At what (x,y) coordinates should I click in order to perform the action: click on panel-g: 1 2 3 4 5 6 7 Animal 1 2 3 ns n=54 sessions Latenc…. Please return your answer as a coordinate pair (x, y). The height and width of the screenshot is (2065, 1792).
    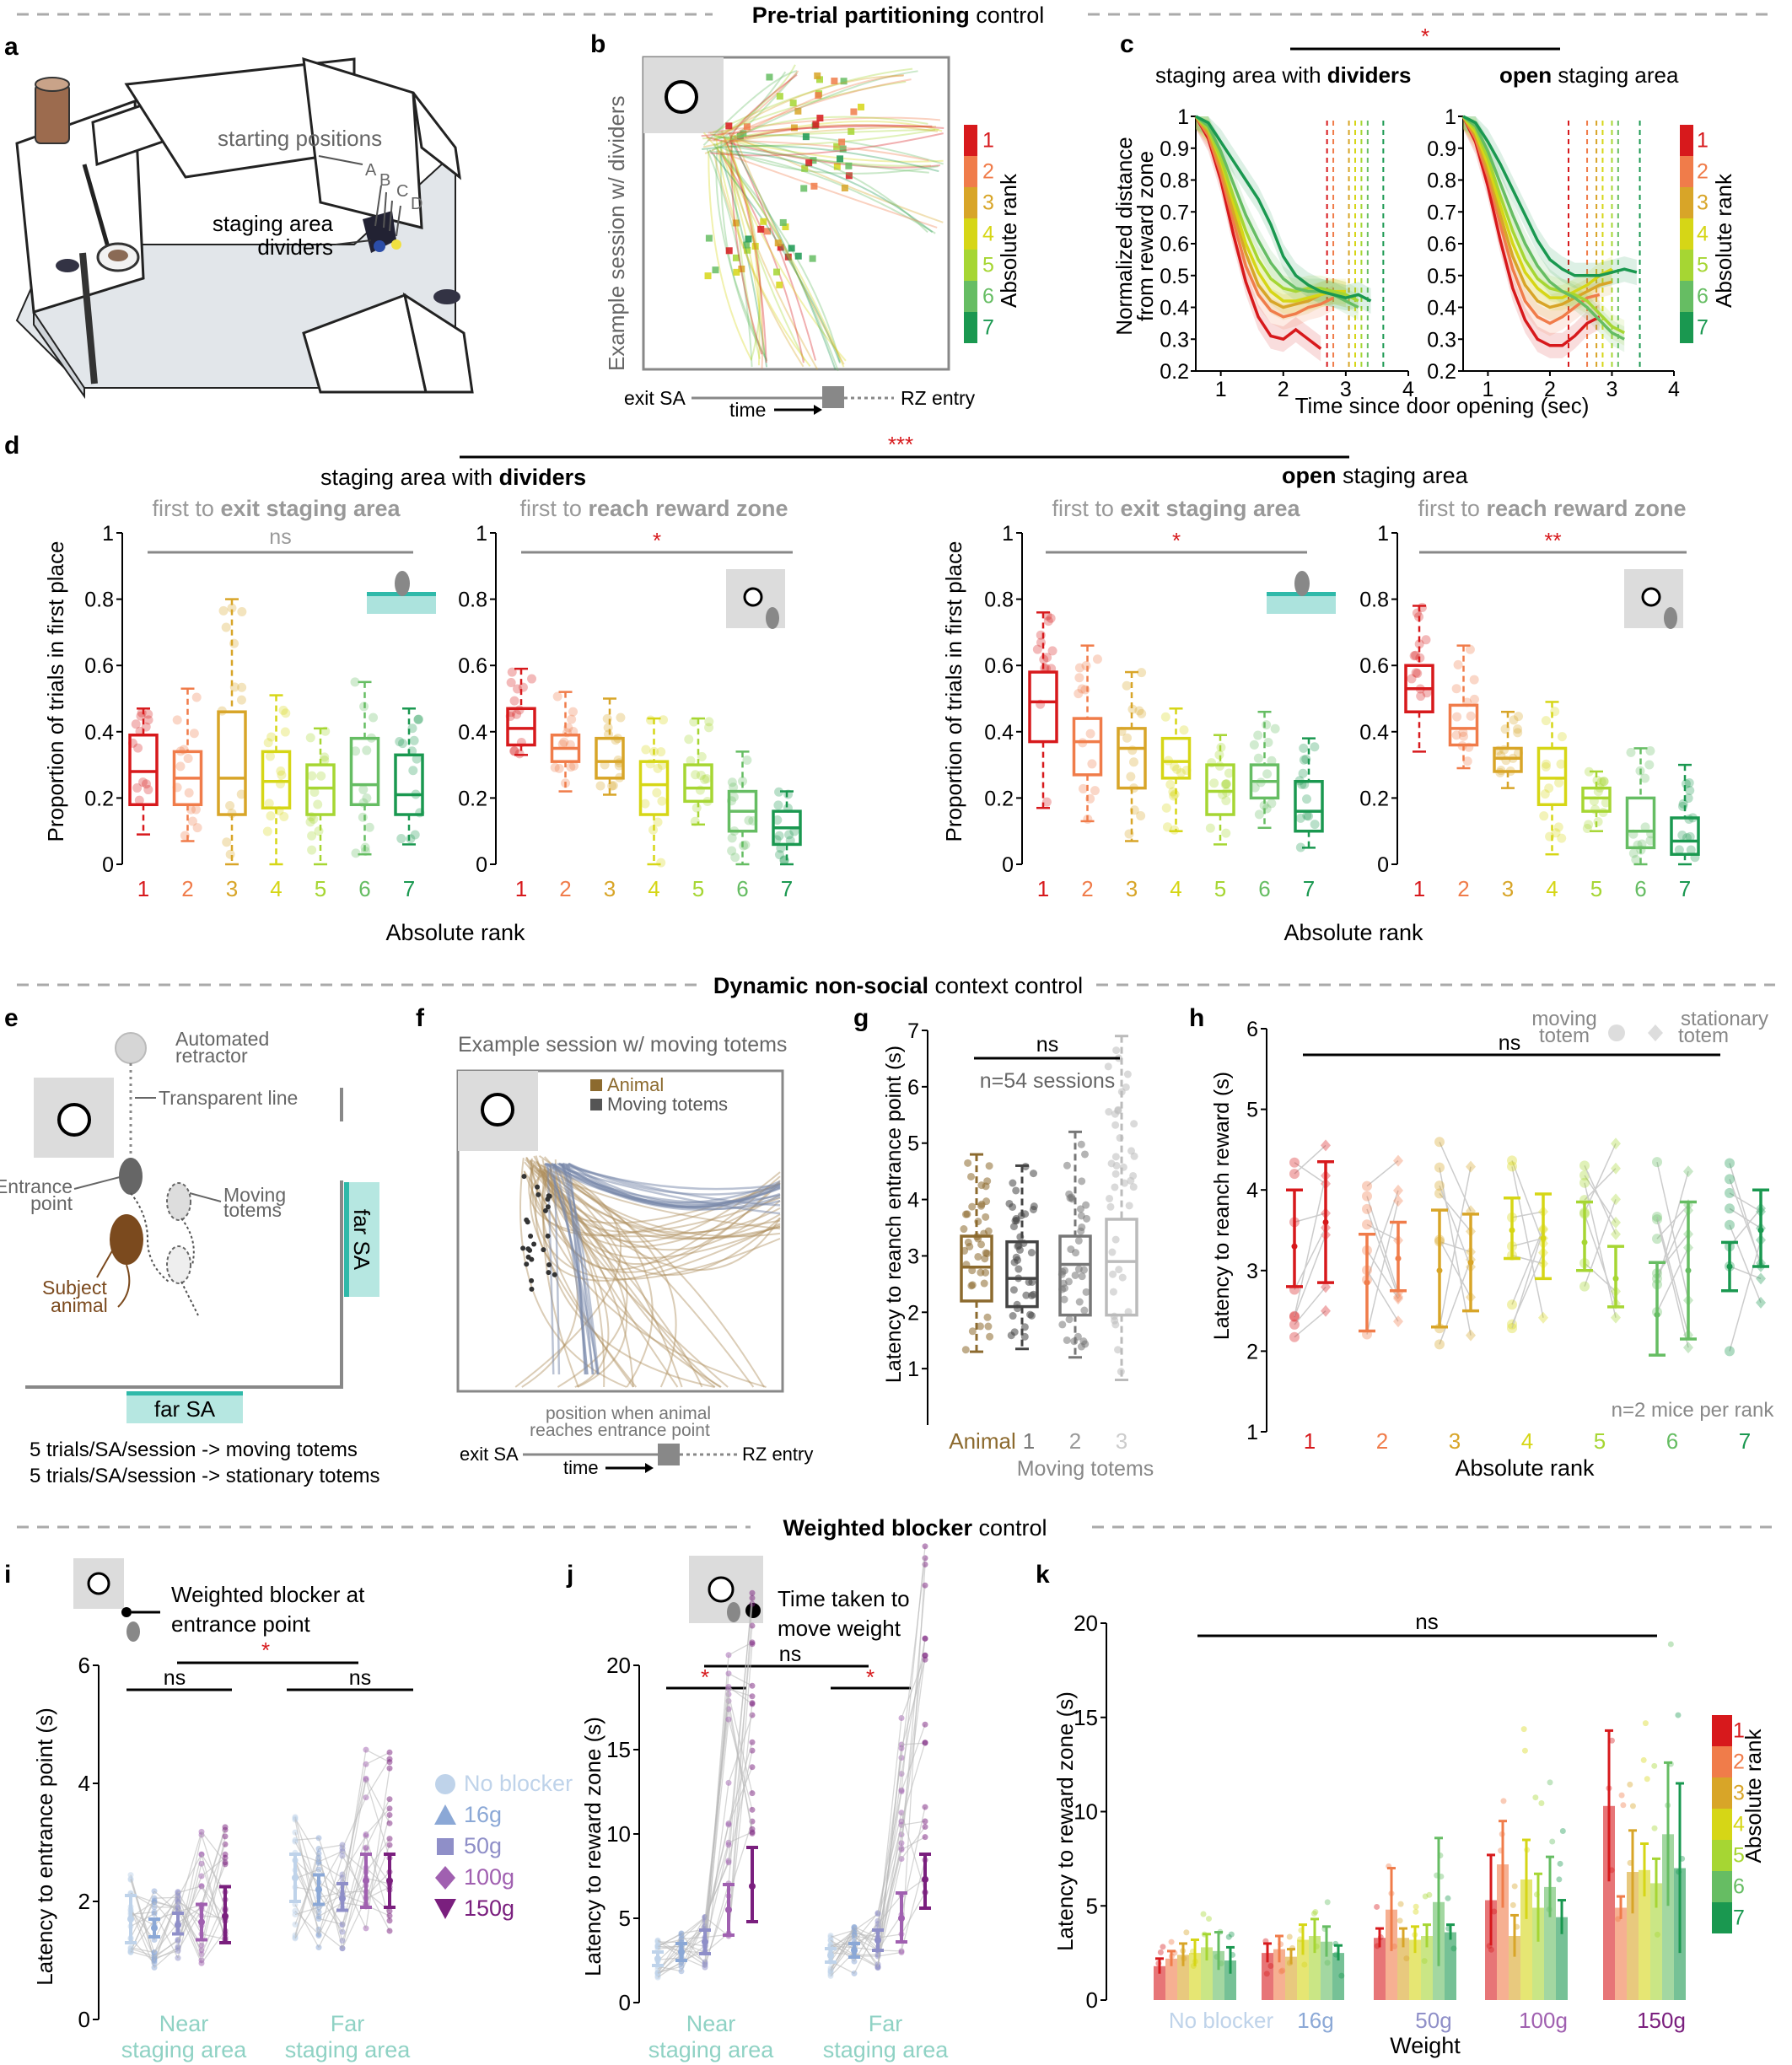
    Looking at the image, I should click on (1018, 1250).